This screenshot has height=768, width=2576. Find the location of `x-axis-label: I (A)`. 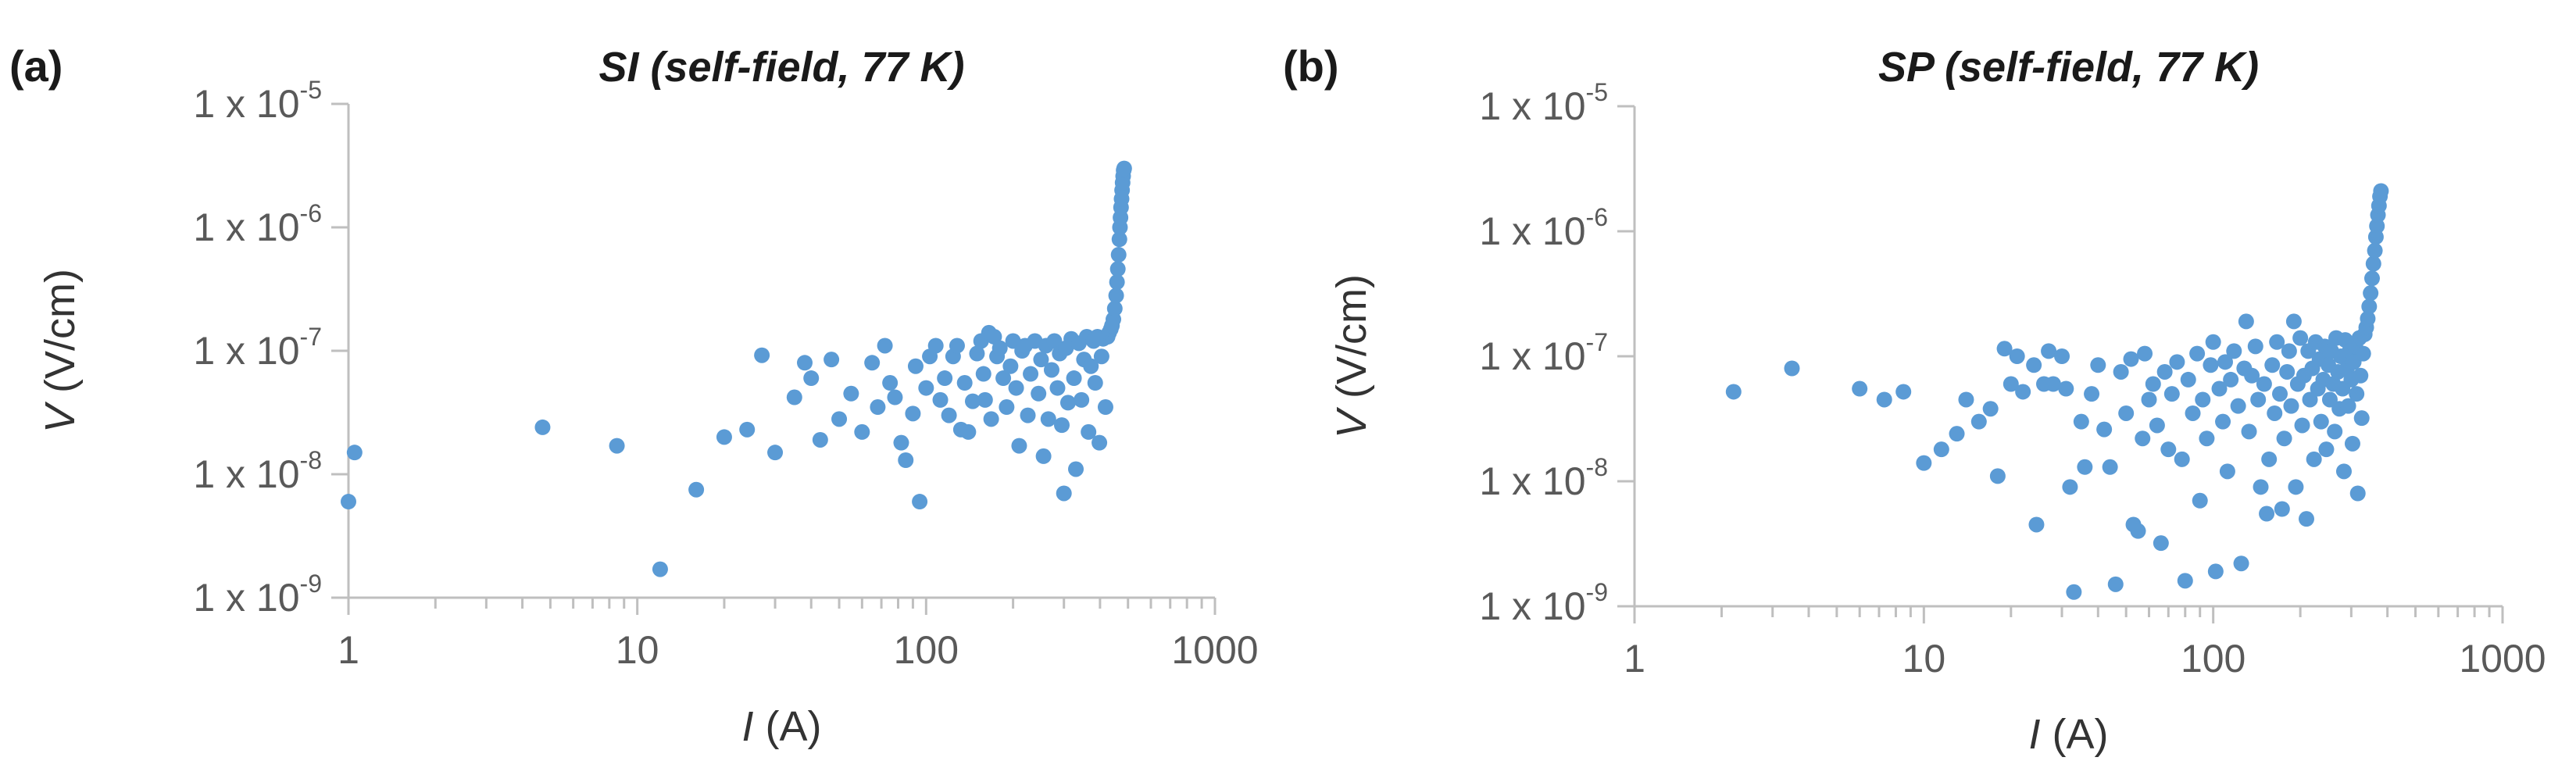

x-axis-label: I (A) is located at coordinates (781, 726).